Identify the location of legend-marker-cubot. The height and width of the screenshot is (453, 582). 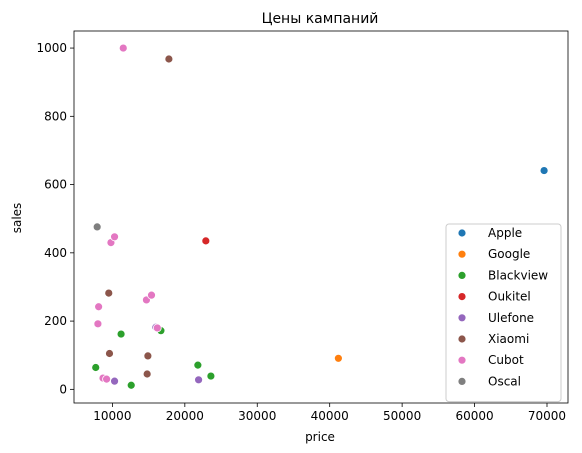
(462, 360).